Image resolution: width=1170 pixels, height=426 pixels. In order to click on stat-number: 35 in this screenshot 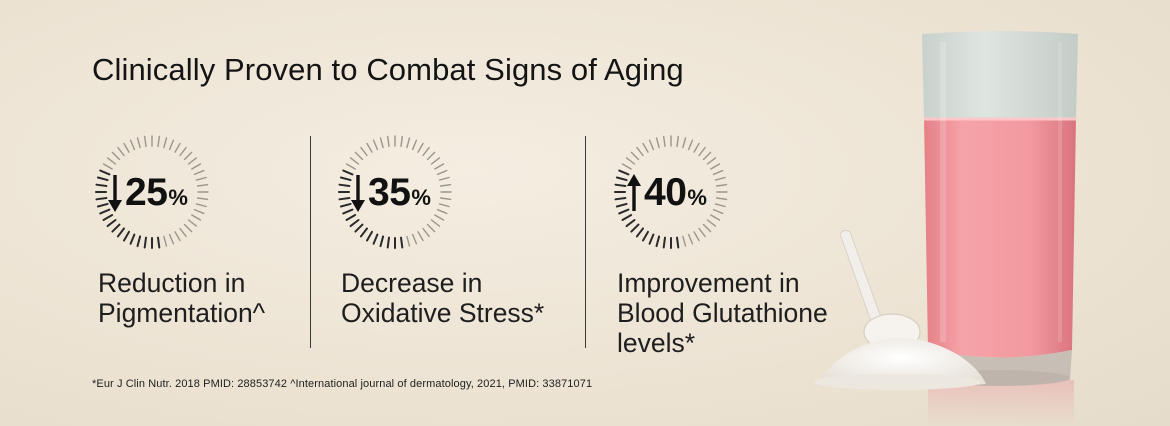, I will do `click(389, 192)`.